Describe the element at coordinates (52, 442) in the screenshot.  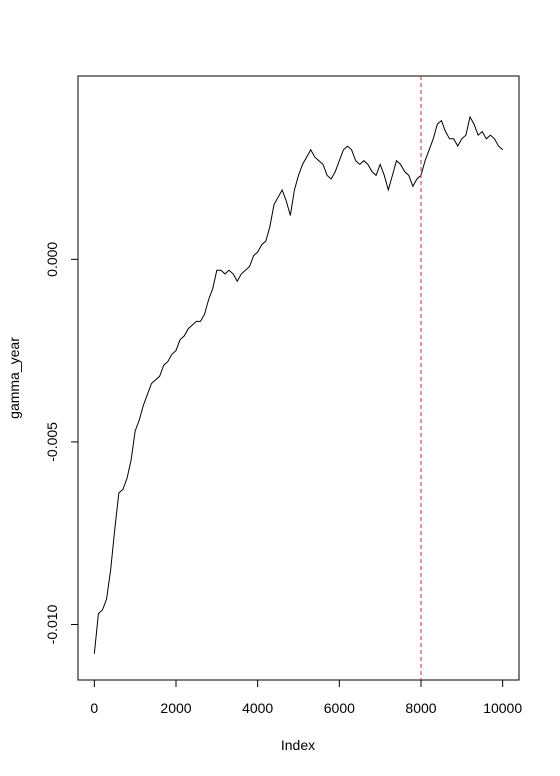
I see `y-tick-label: -0.005` at that location.